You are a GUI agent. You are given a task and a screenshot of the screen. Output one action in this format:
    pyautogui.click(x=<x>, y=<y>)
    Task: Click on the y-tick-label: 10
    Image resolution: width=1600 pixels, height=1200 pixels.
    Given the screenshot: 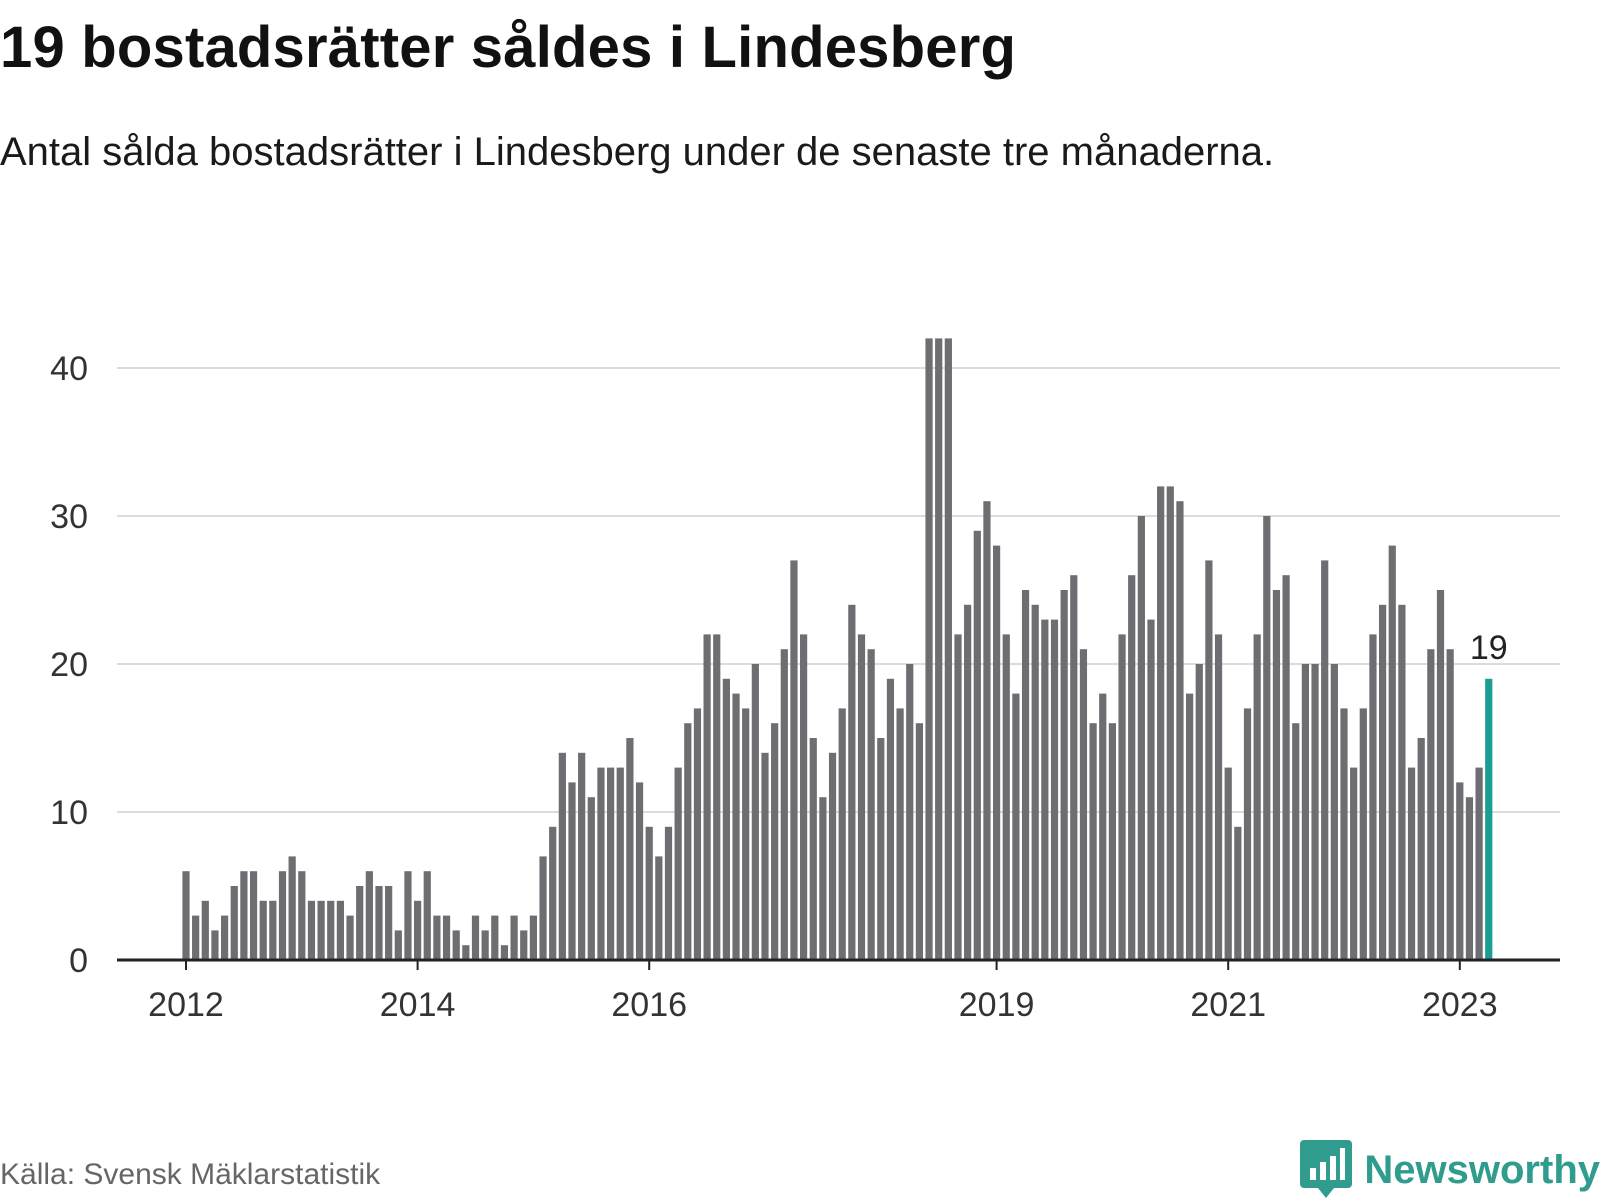 What is the action you would take?
    pyautogui.click(x=69, y=813)
    